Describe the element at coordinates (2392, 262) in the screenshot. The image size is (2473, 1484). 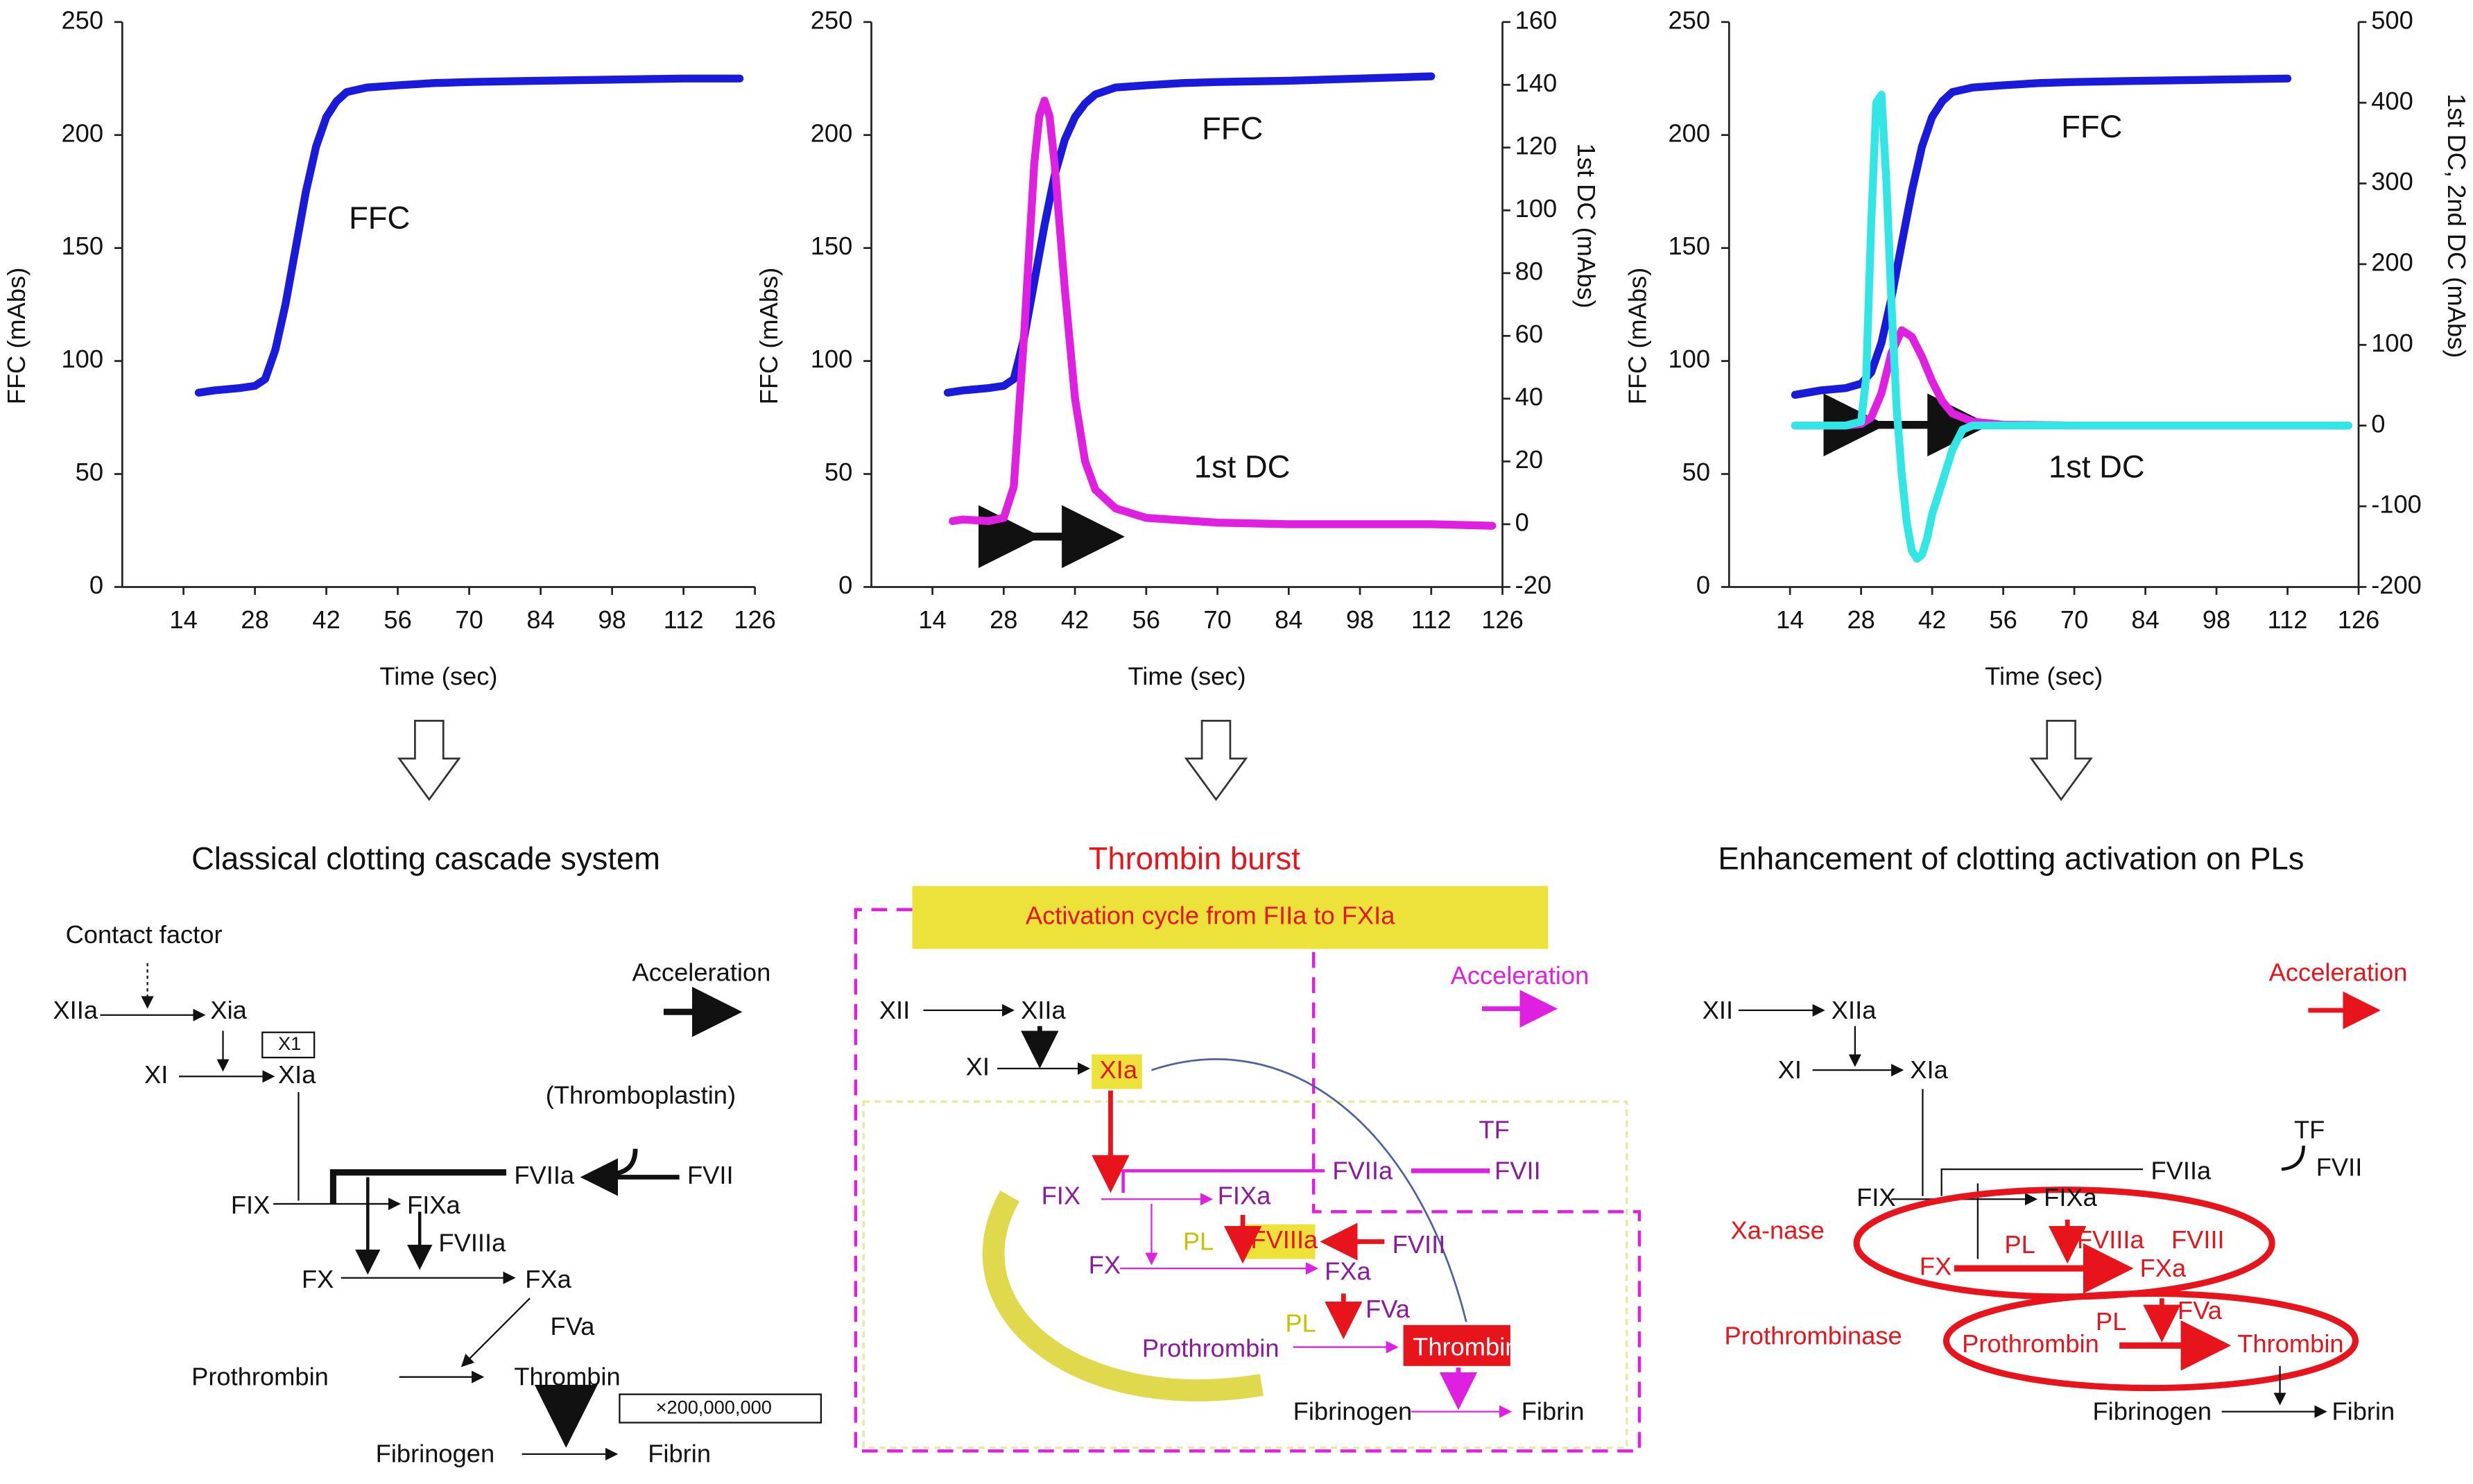
I see `y2-tick-label: 200` at that location.